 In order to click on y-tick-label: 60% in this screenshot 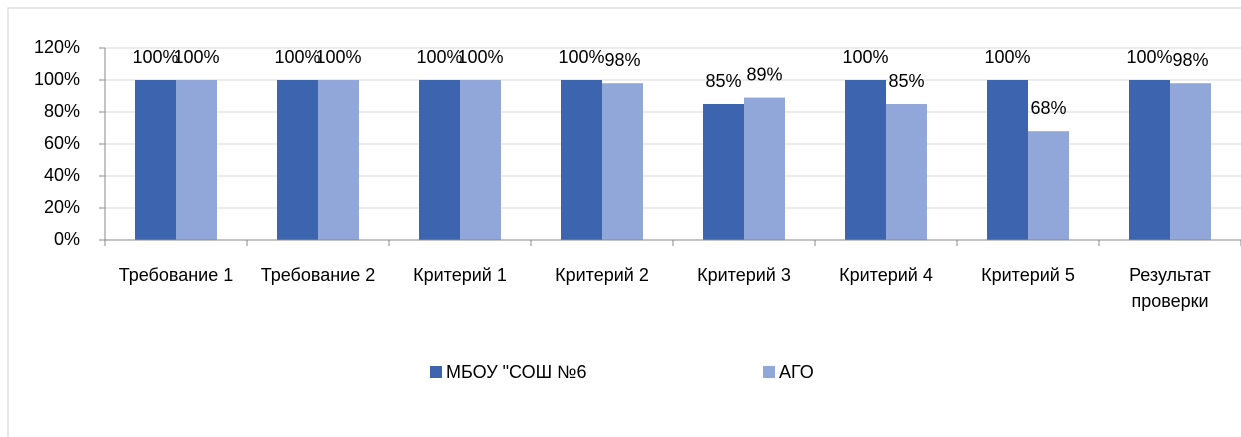, I will do `click(62, 143)`.